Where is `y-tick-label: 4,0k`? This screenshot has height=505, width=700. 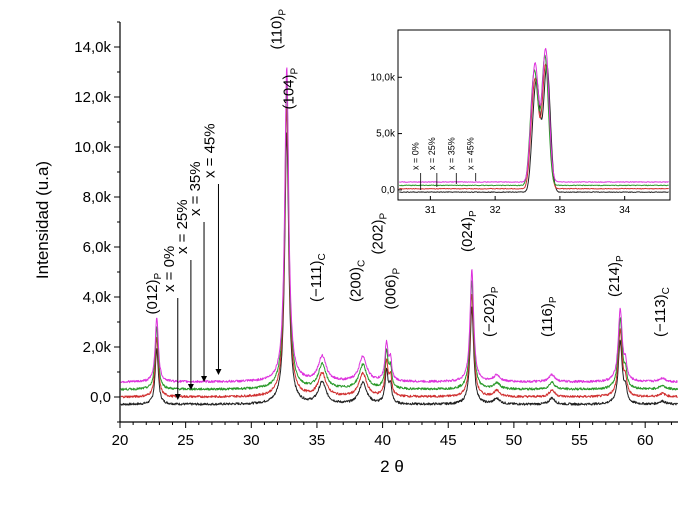 y-tick-label: 4,0k is located at coordinates (97, 297).